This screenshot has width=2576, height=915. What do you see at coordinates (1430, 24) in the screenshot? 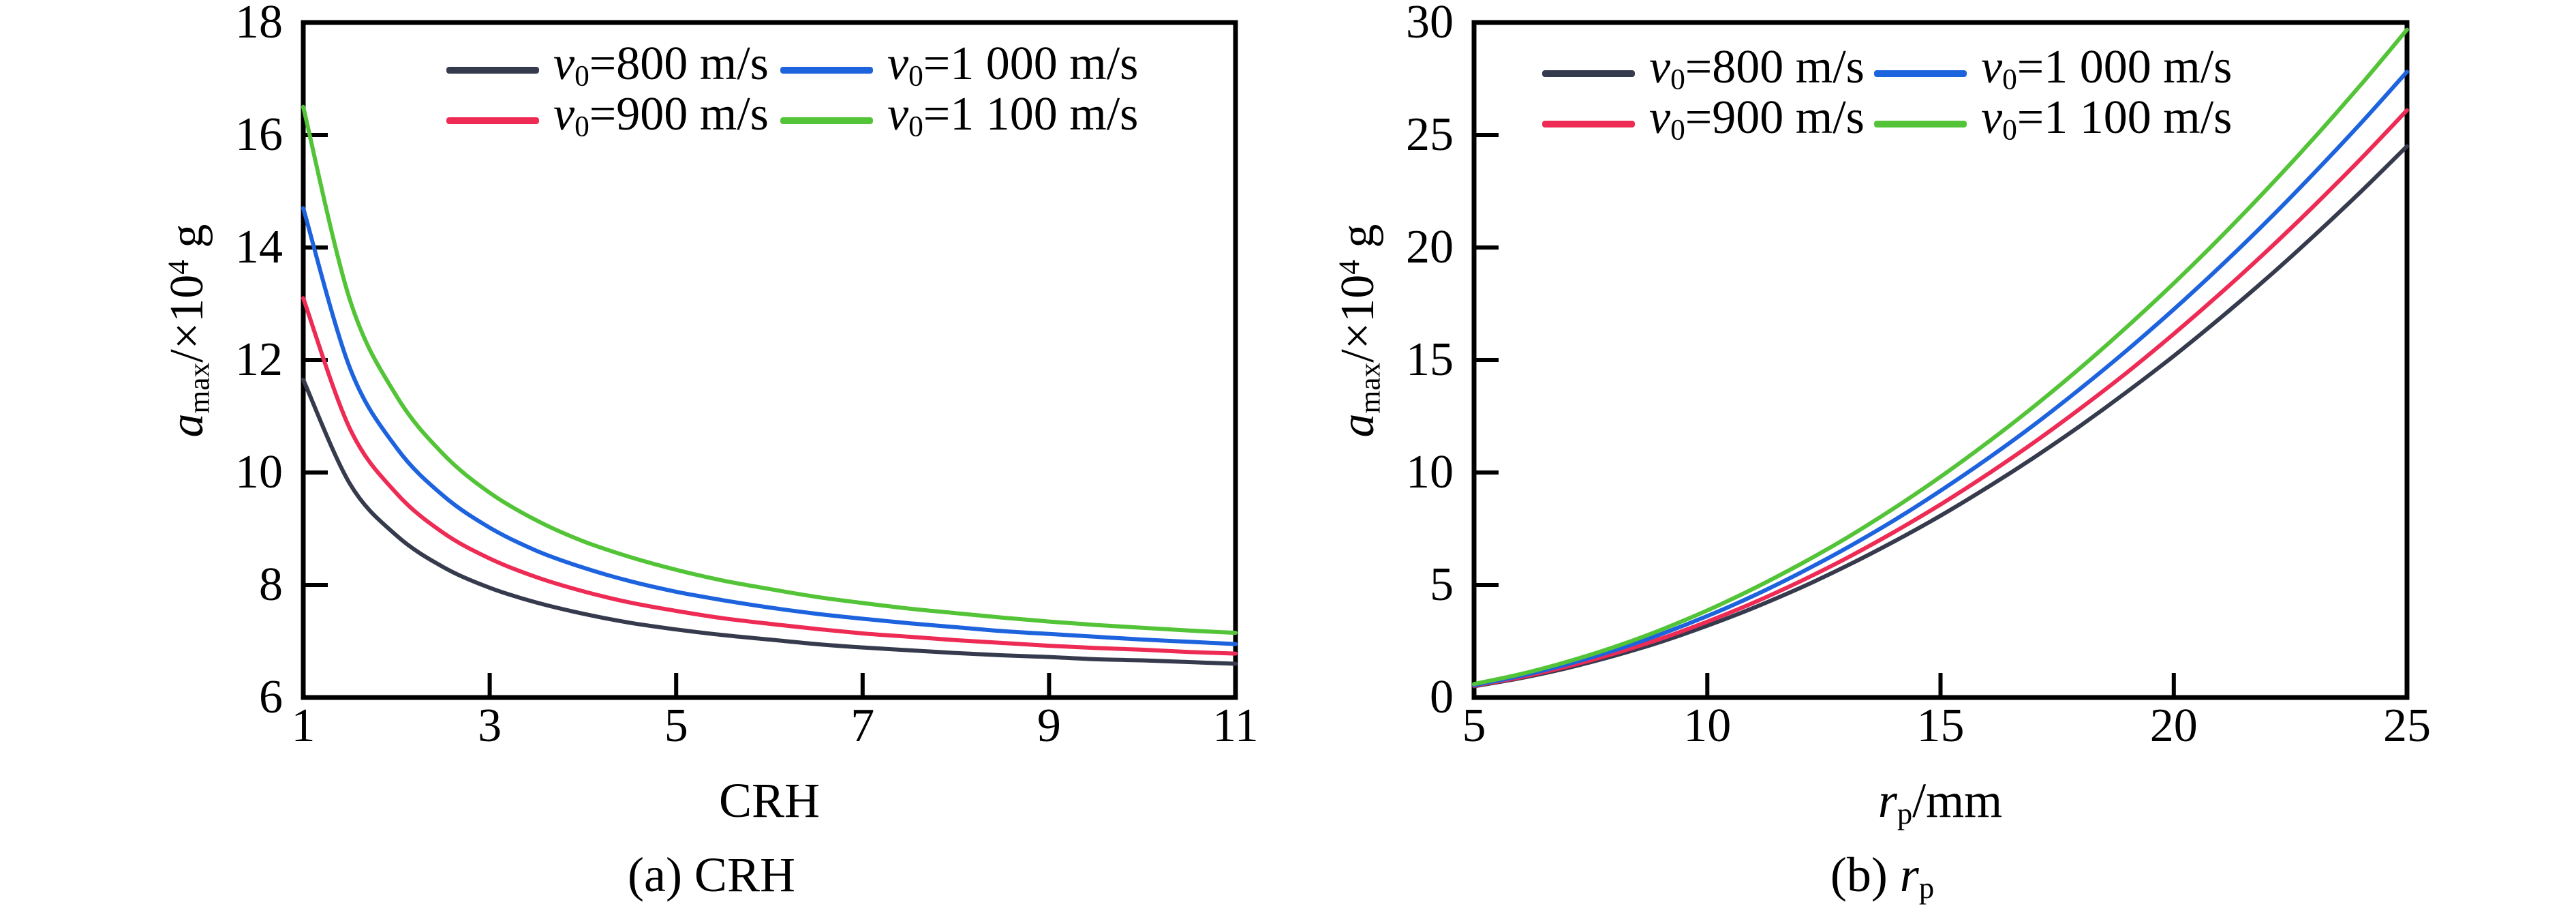
I see `y-tick-label: 30` at bounding box center [1430, 24].